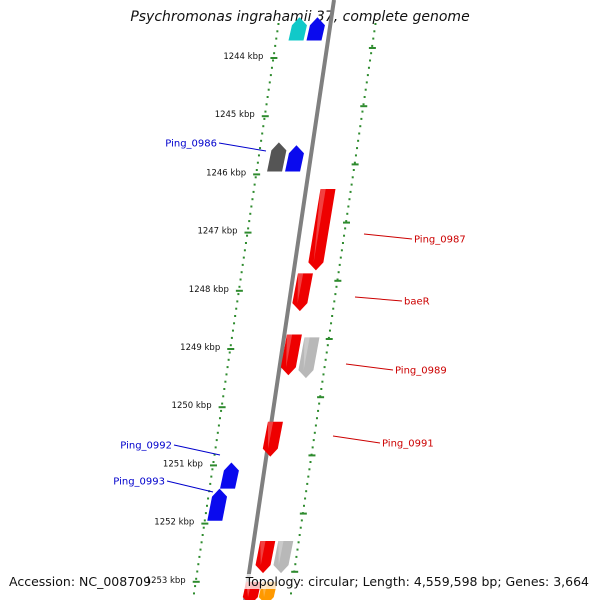 The image size is (600, 600). Describe the element at coordinates (235, 115) in the screenshot. I see `tick-label: 1245 kbp` at that location.